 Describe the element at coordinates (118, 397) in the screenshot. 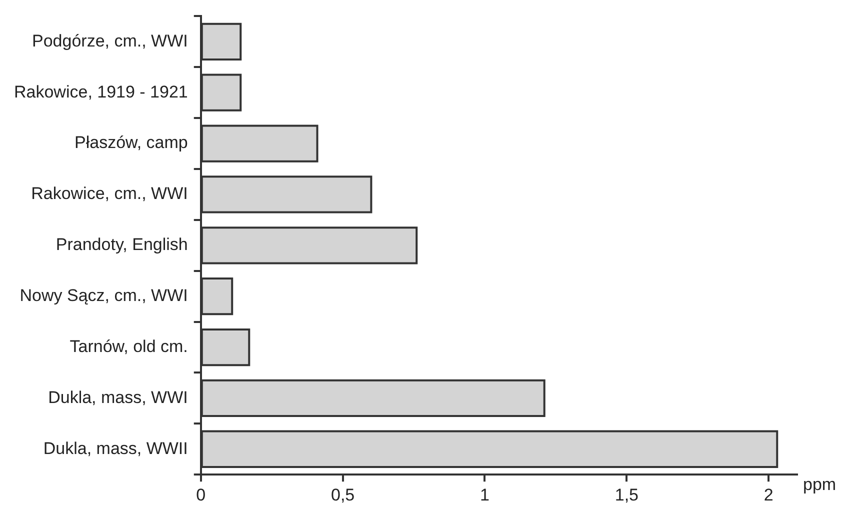

I see `y-tick-label: Dukla, mass, WWI` at that location.